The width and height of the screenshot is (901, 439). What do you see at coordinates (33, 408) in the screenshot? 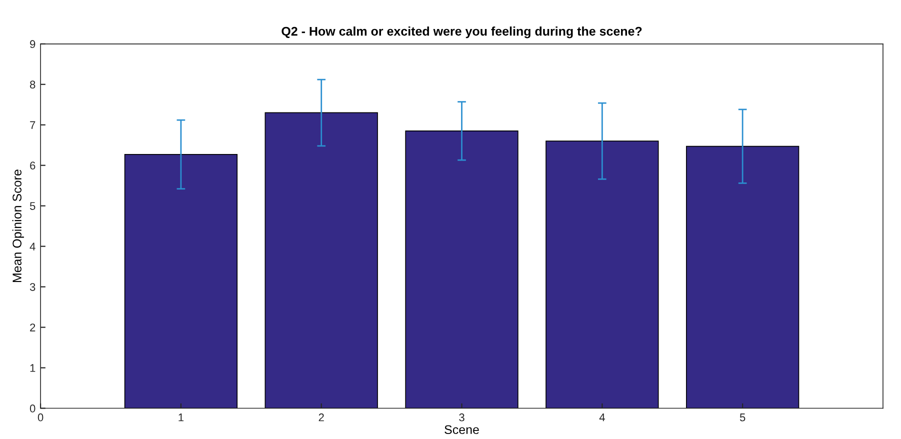
I see `y-tick-label: 0` at bounding box center [33, 408].